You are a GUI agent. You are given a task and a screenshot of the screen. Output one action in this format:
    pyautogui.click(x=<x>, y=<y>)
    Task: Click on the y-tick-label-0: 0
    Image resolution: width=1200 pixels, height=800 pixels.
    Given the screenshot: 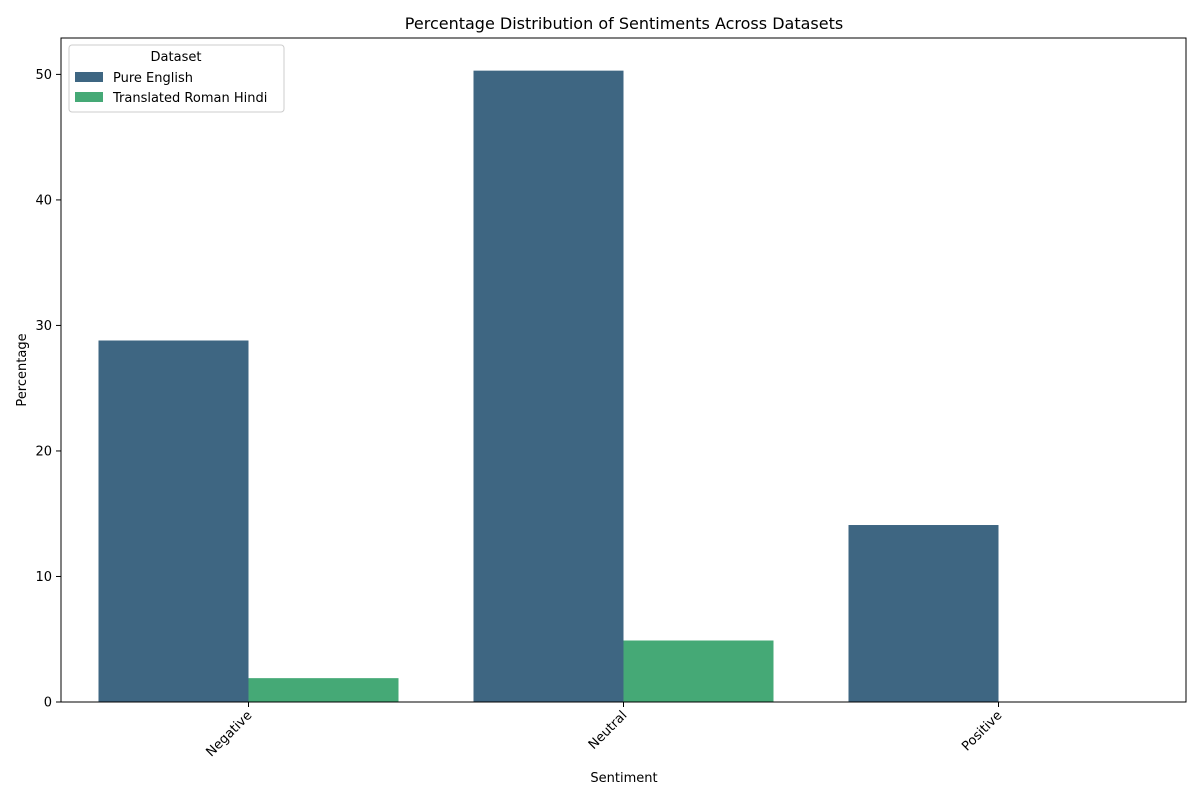 What is the action you would take?
    pyautogui.click(x=48, y=703)
    